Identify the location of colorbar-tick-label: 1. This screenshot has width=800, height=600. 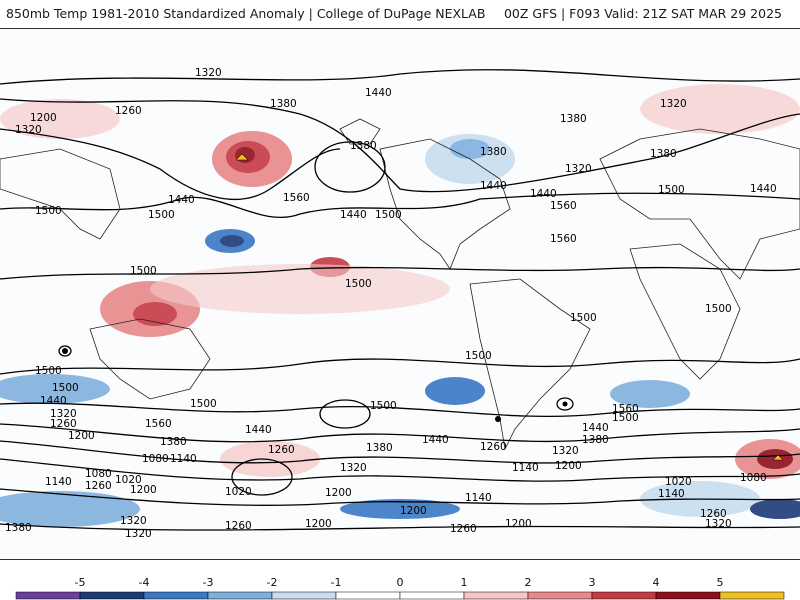
(464, 582).